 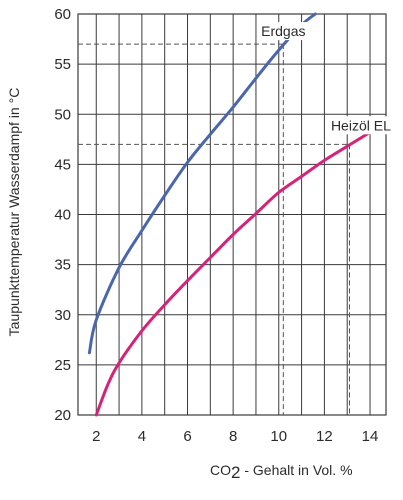 What do you see at coordinates (236, 472) in the screenshot?
I see `x-axis-label-subscript: 2` at bounding box center [236, 472].